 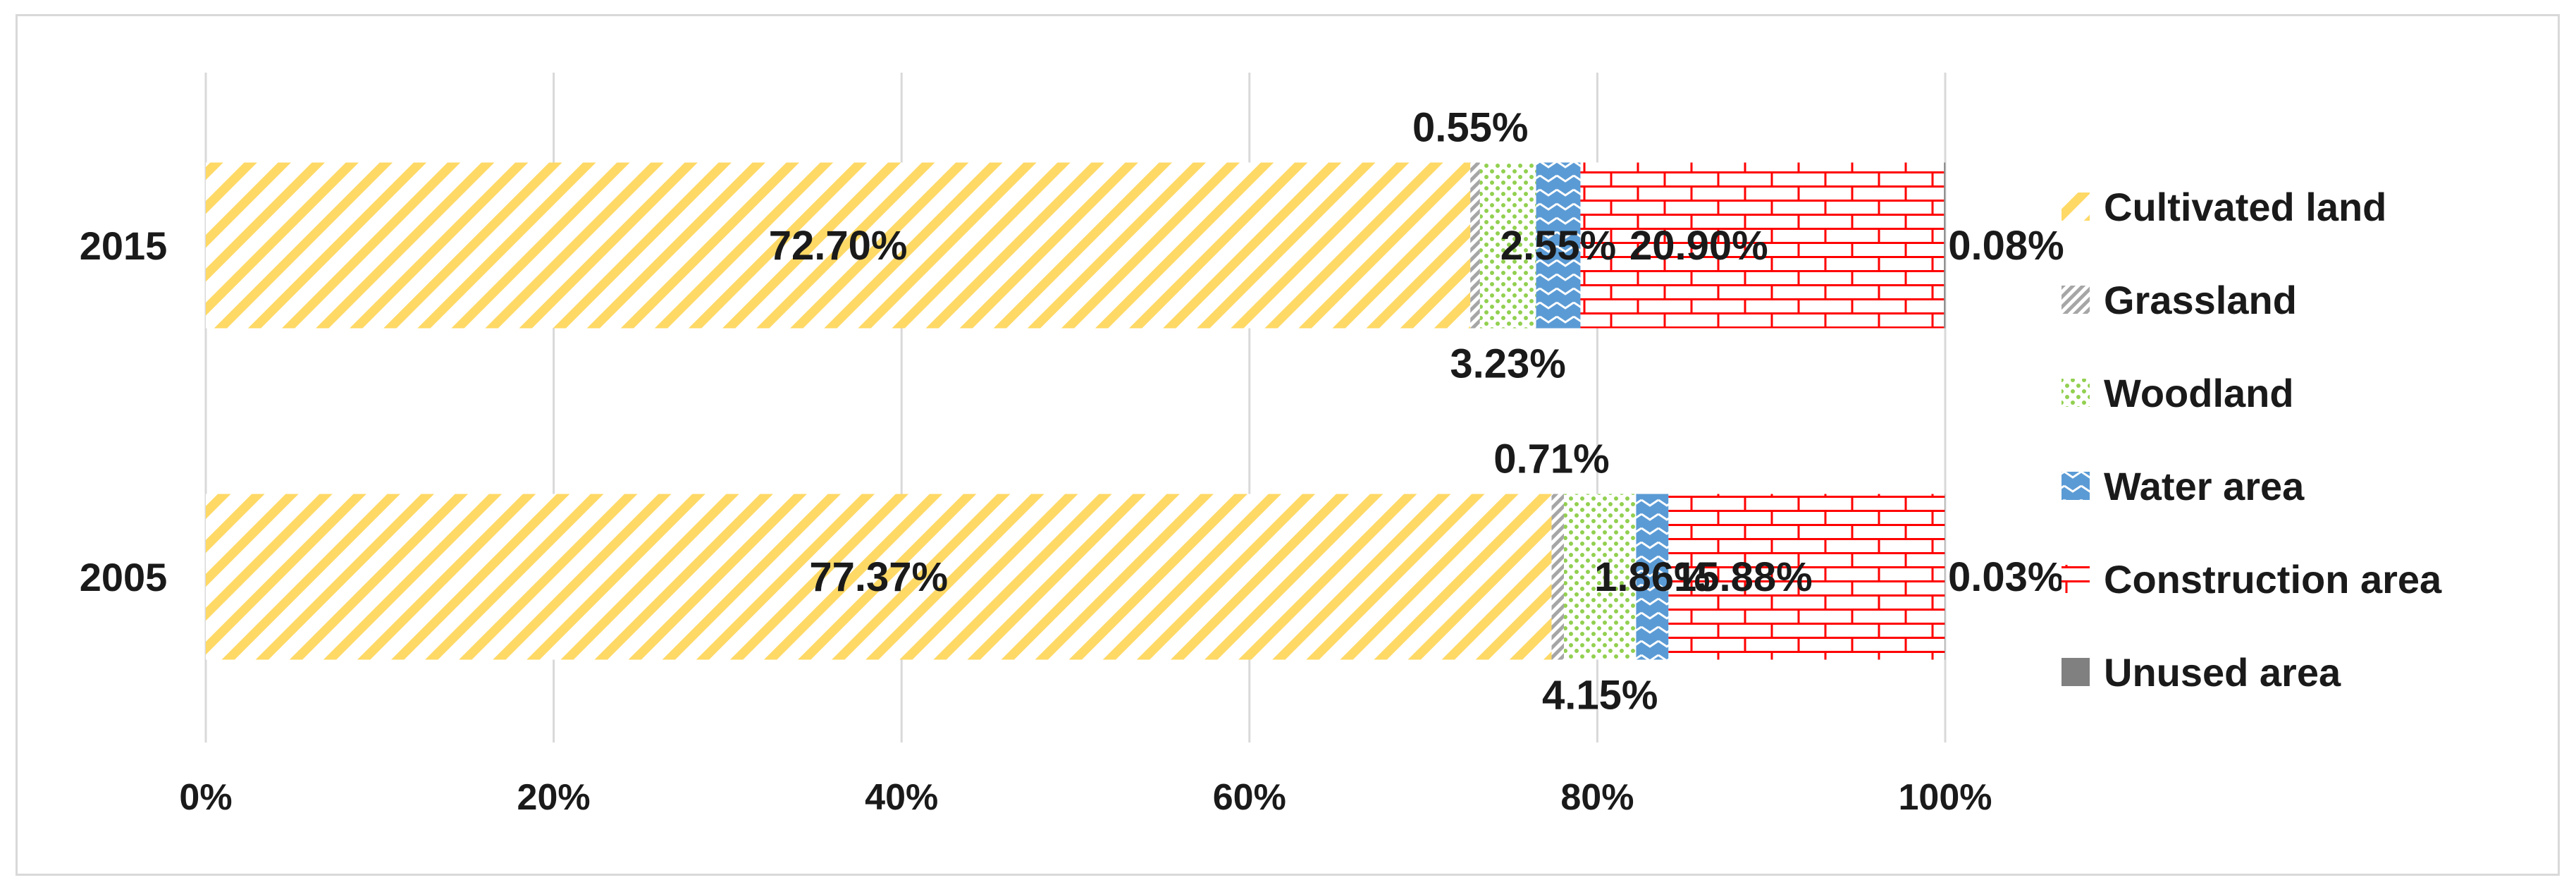 I want to click on data-label-water-area-2005: 1.86%, so click(x=1652, y=577).